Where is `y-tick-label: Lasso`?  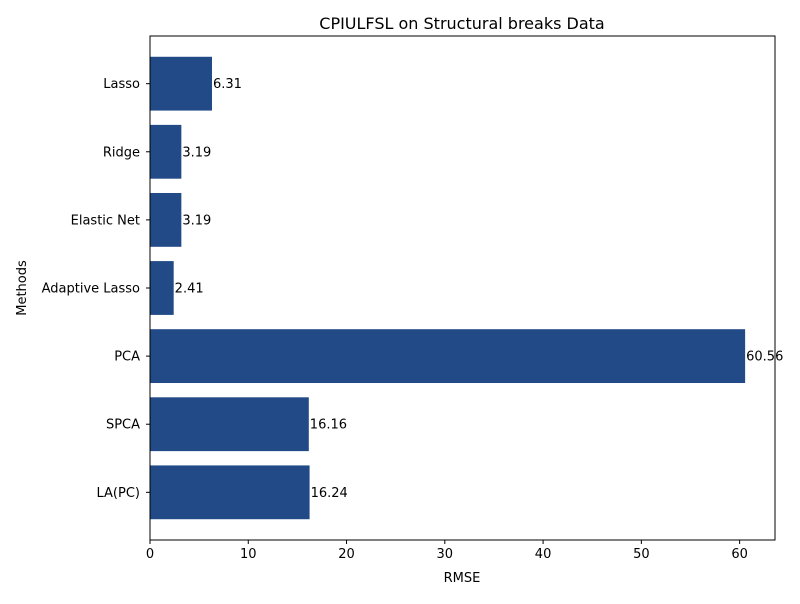 y-tick-label: Lasso is located at coordinates (121, 84).